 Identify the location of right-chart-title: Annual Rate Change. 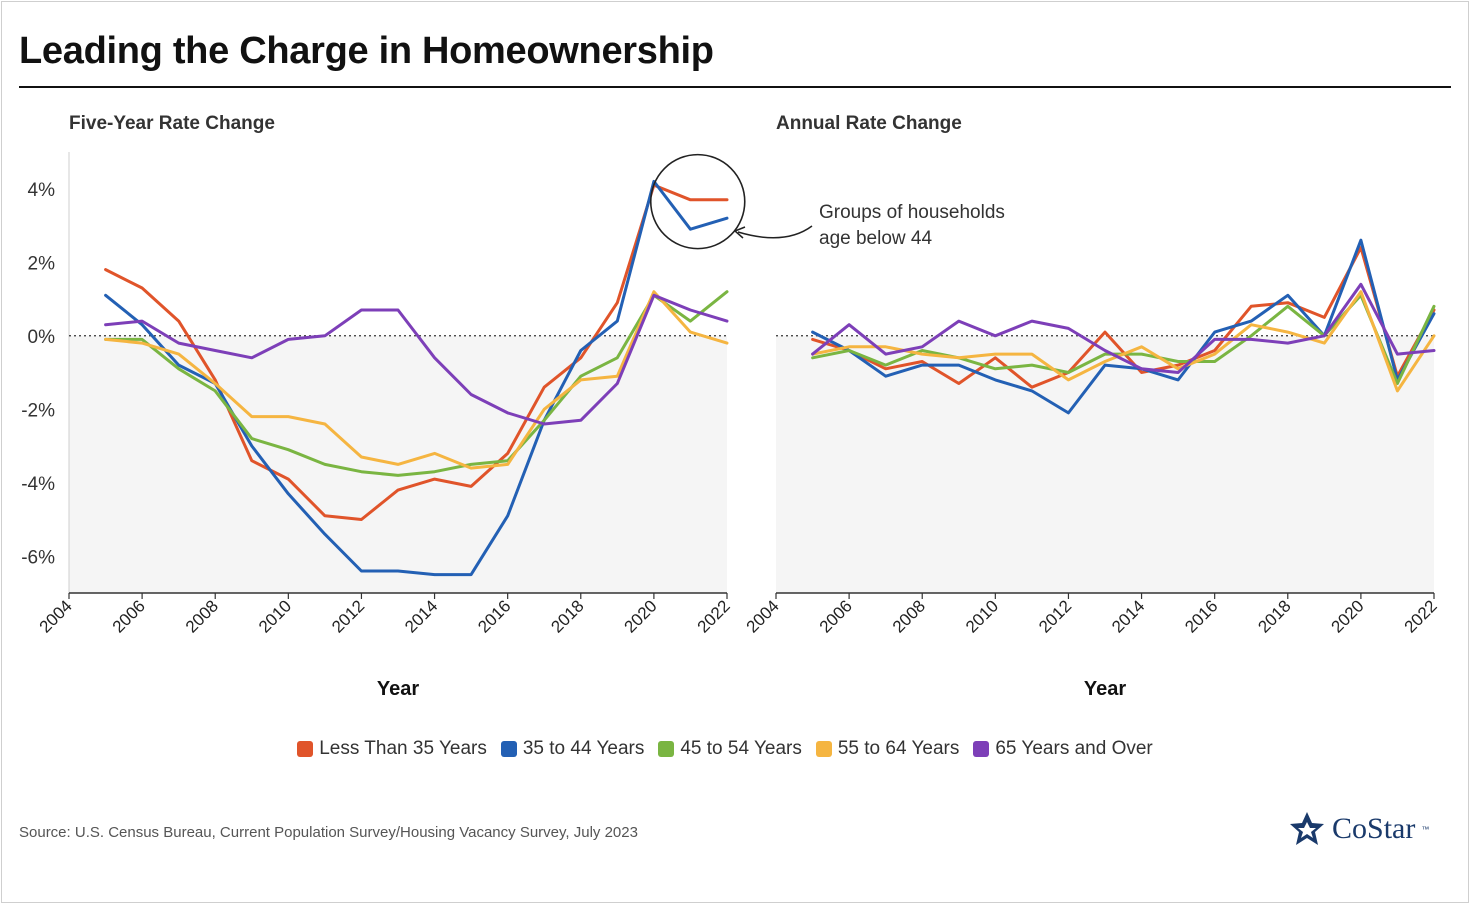
(869, 123).